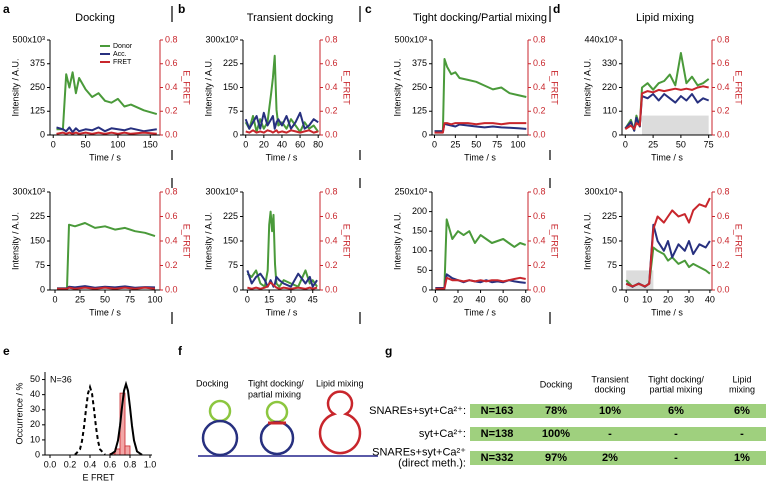 The width and height of the screenshot is (769, 490). What do you see at coordinates (503, 299) in the screenshot?
I see `x-tick-label: 60` at bounding box center [503, 299].